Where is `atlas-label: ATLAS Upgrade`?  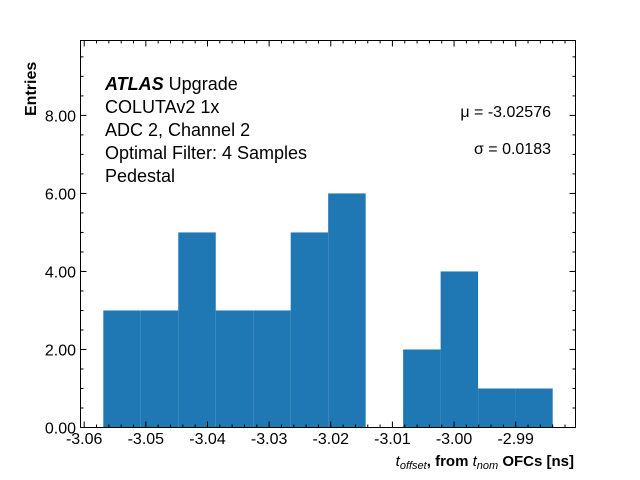 atlas-label: ATLAS Upgrade is located at coordinates (171, 84).